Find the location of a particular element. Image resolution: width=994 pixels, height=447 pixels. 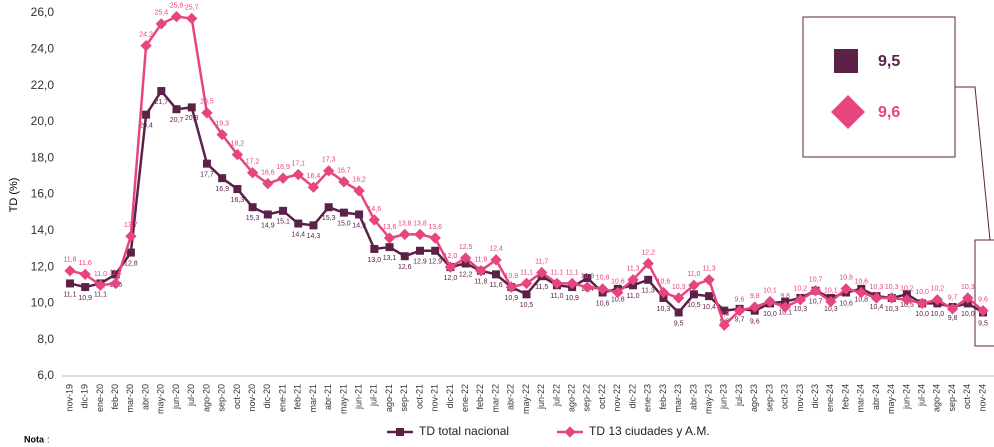

x-tick-label: ago-24 is located at coordinates (937, 398).